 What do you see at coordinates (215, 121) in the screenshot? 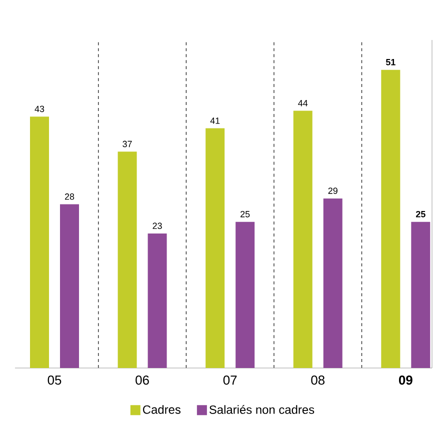
I see `data-label: 41` at bounding box center [215, 121].